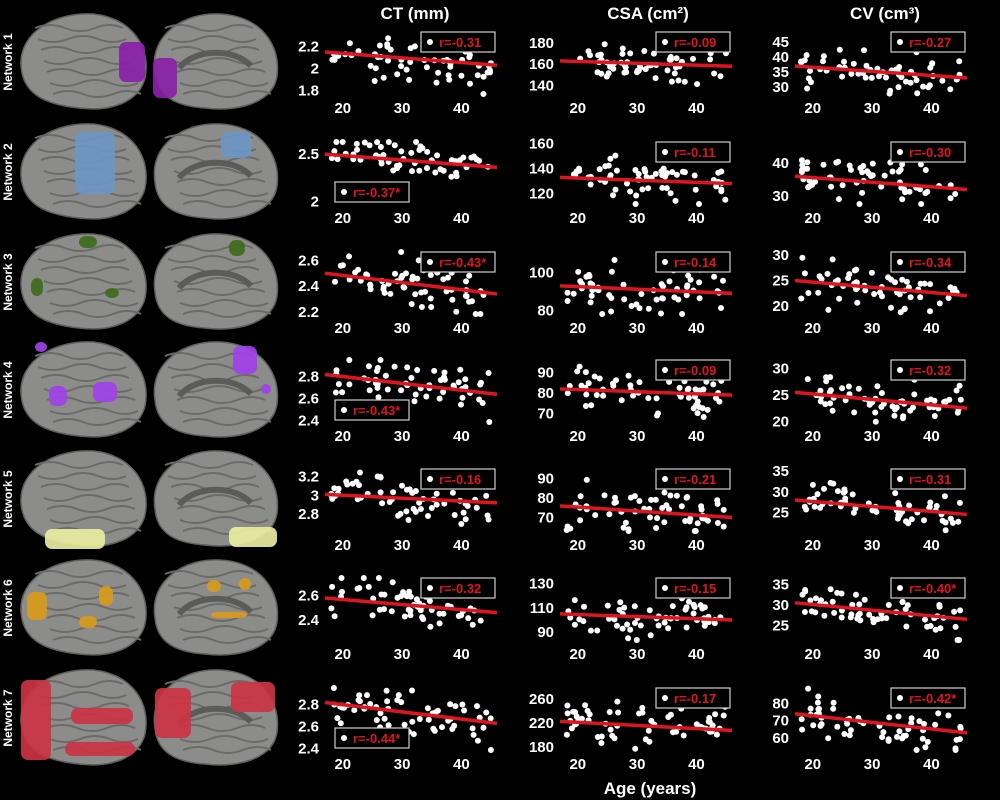 This screenshot has width=1000, height=800. I want to click on r-value-label: r=-0.34, so click(930, 262).